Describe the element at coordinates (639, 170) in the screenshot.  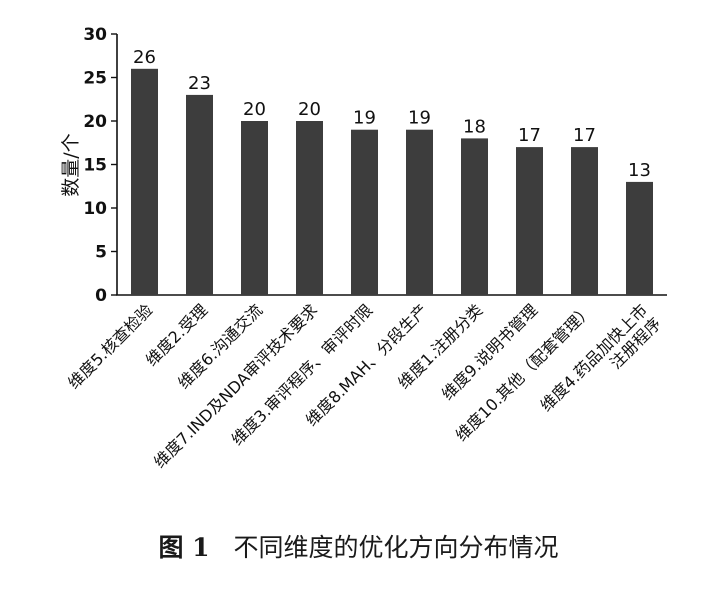
I see `bar-value-label: 13` at that location.